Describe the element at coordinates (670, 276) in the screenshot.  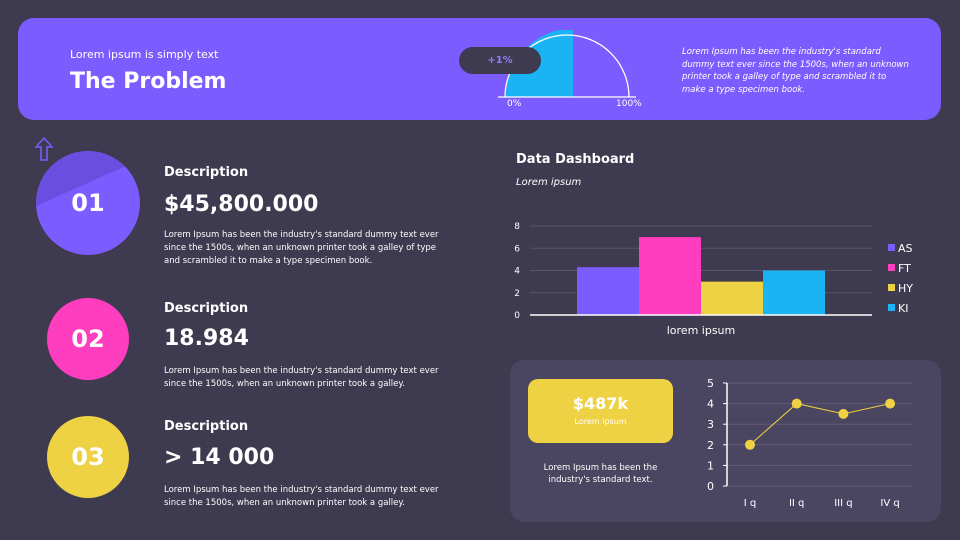
I see `bar-FT` at that location.